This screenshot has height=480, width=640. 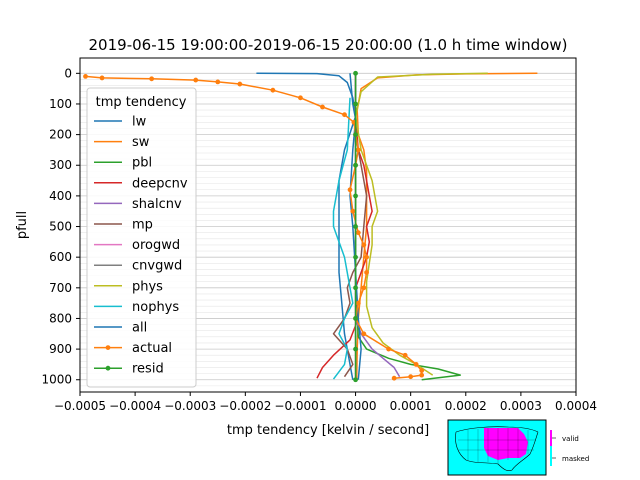 I want to click on inset-map-valid-region, so click(x=506, y=444).